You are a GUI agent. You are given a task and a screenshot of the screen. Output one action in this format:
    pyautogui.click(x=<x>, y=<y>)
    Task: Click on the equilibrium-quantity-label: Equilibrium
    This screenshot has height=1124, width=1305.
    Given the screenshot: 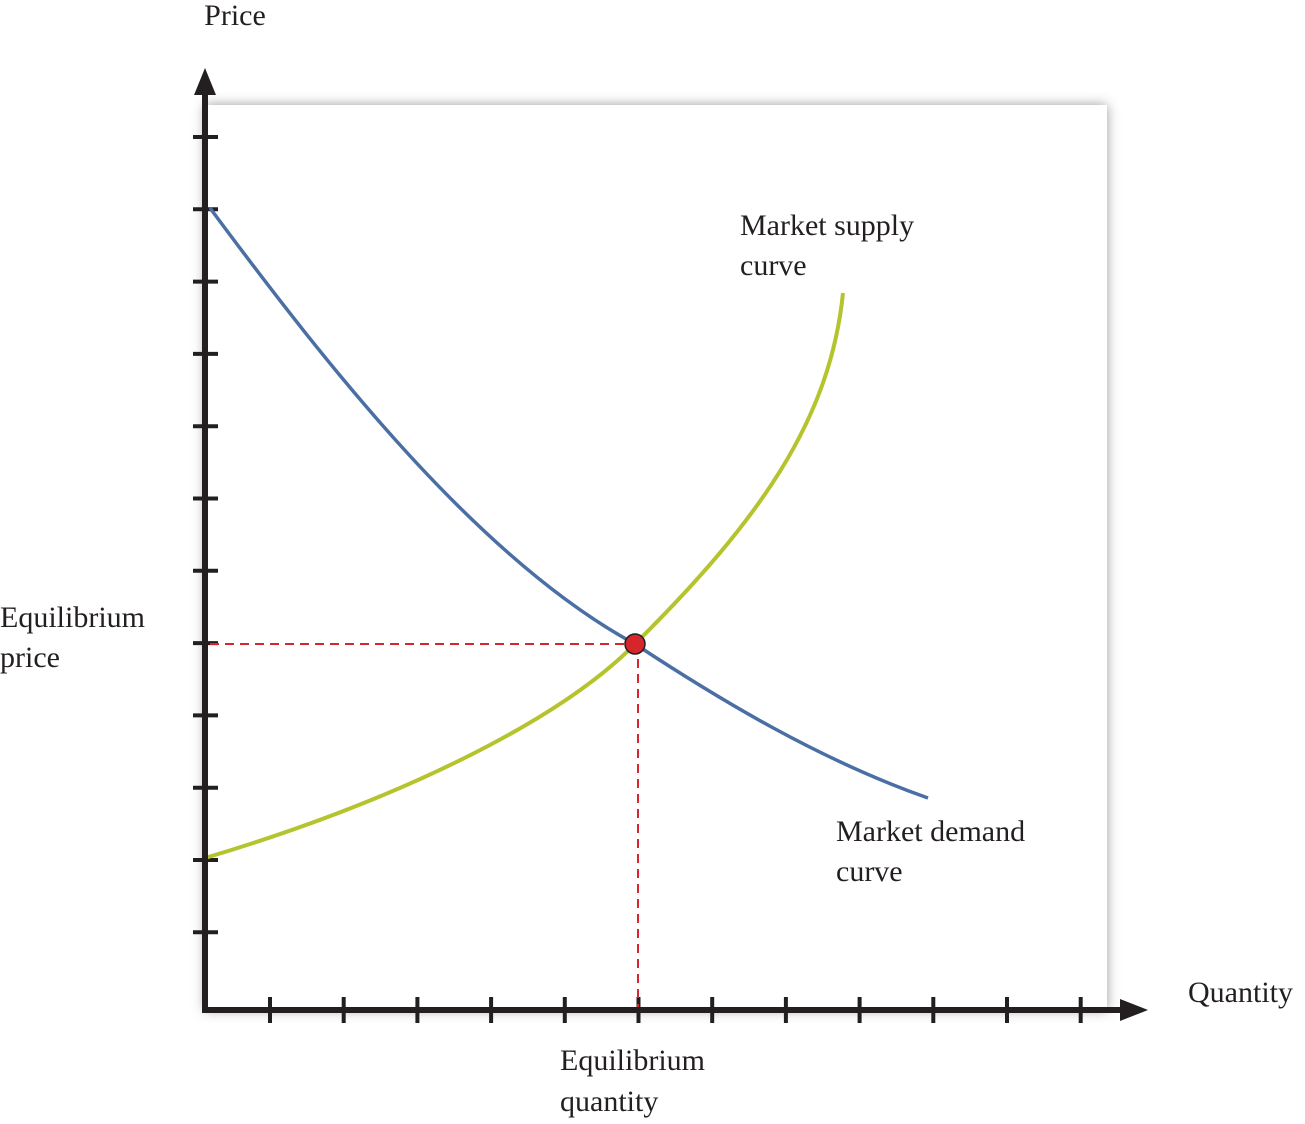 What is the action you would take?
    pyautogui.click(x=632, y=1060)
    